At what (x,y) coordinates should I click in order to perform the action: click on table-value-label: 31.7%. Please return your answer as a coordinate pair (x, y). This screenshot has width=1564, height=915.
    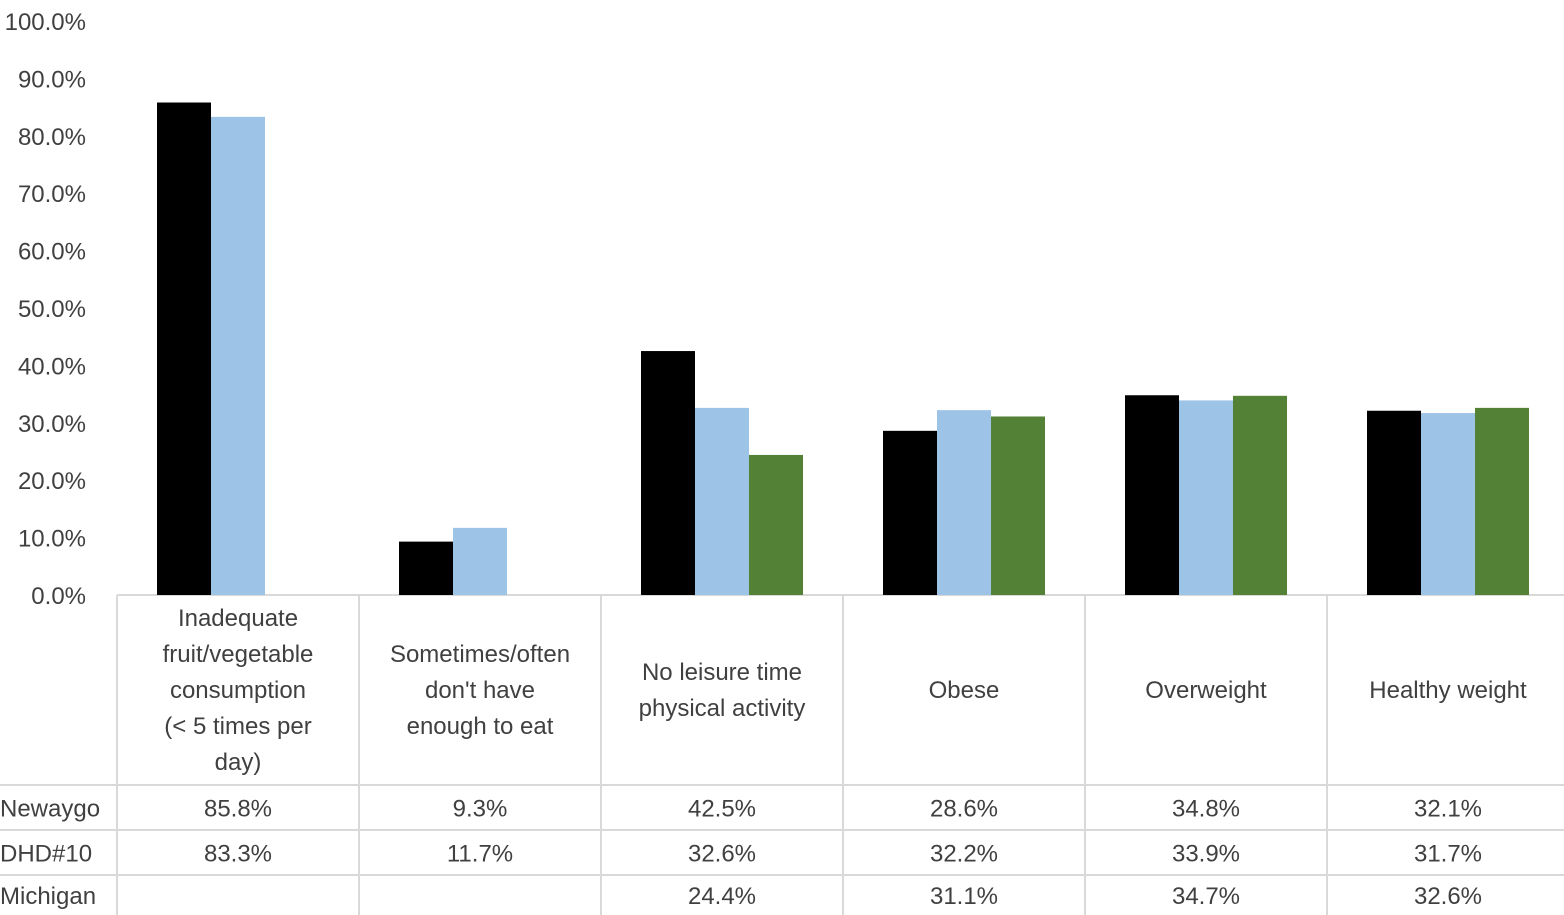
    Looking at the image, I should click on (1448, 854).